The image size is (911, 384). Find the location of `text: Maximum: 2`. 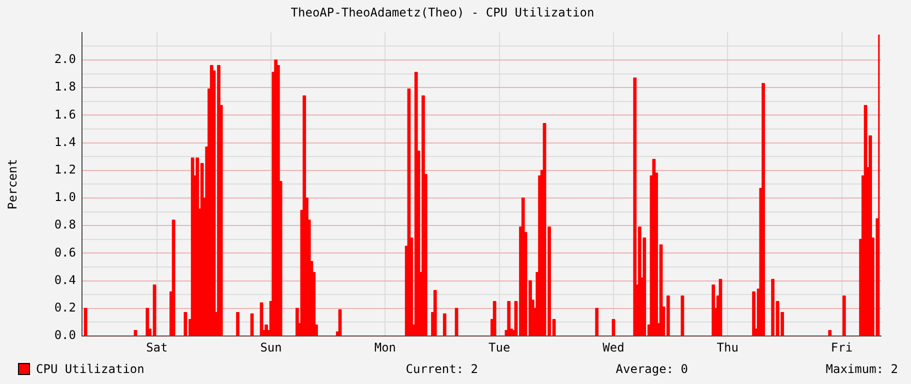

text: Maximum: 2 is located at coordinates (861, 369).